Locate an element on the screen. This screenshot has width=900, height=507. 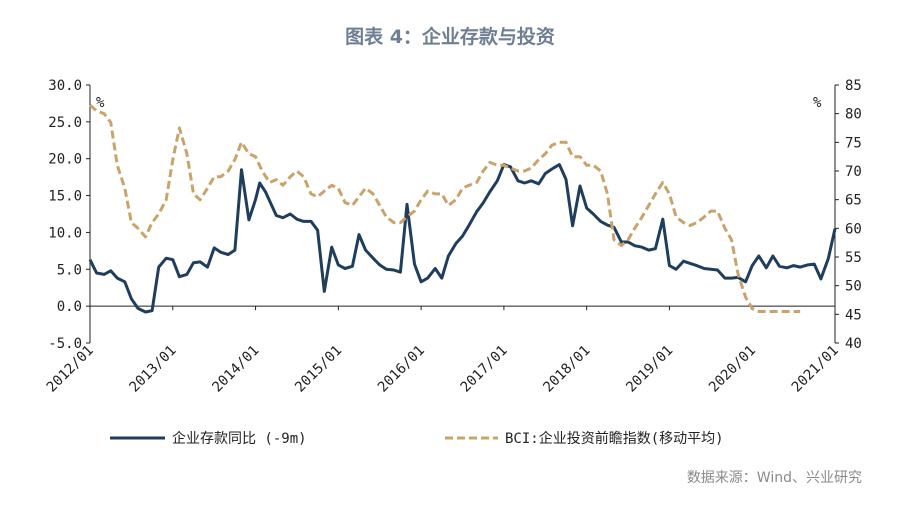
chart-title: 图表 4：企业存款与投资 is located at coordinates (450, 37).